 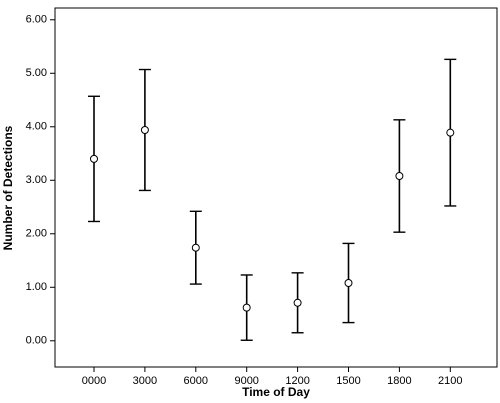 I want to click on y-tick-label: 1.00, so click(x=36, y=287).